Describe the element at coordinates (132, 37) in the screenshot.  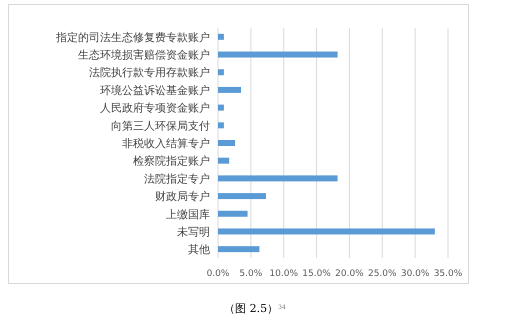
I see `y-tick-label: 指定的司法生态修复费专款账户` at that location.